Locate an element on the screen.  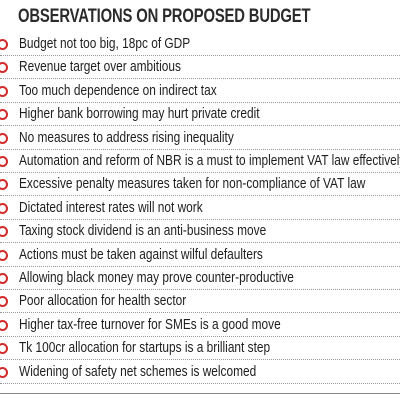
observation-row: Dictated interest rates will not work is located at coordinates (200, 208).